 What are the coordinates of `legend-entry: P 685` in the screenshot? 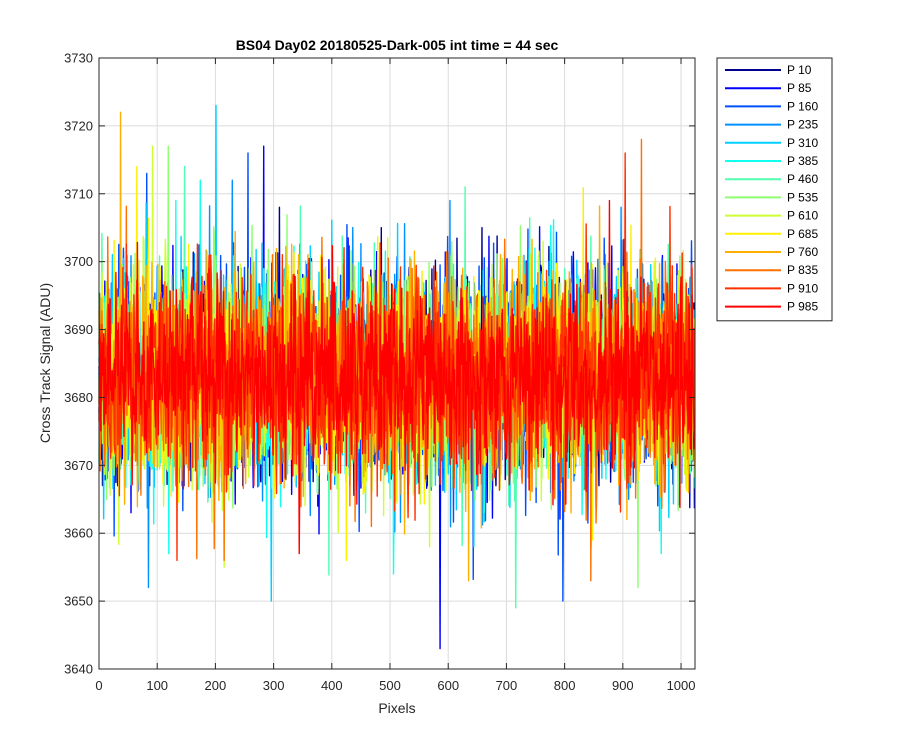 It's located at (802, 234).